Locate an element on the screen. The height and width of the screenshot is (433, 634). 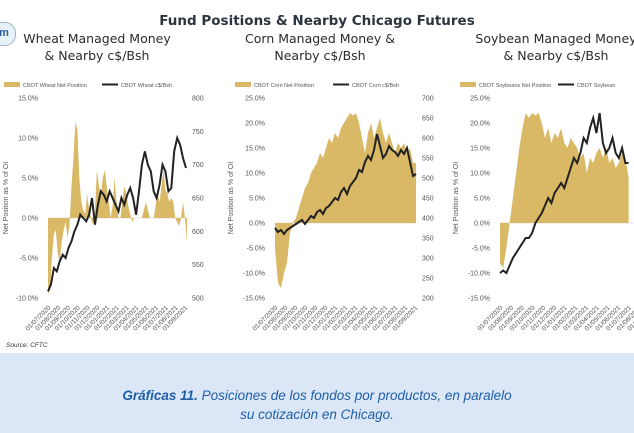
caption-line-2: su cotización en Chicago. is located at coordinates (317, 414).